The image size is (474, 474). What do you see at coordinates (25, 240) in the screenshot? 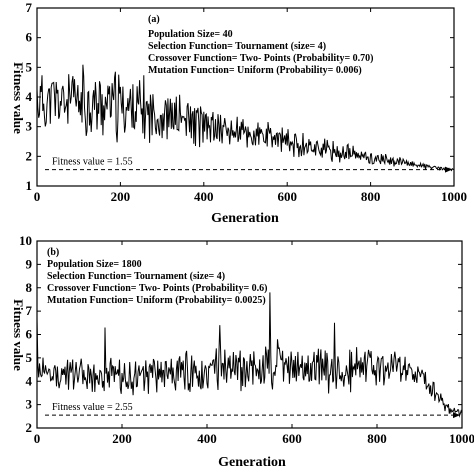
I see `panel-b-y-tick-label: 10` at bounding box center [25, 240].